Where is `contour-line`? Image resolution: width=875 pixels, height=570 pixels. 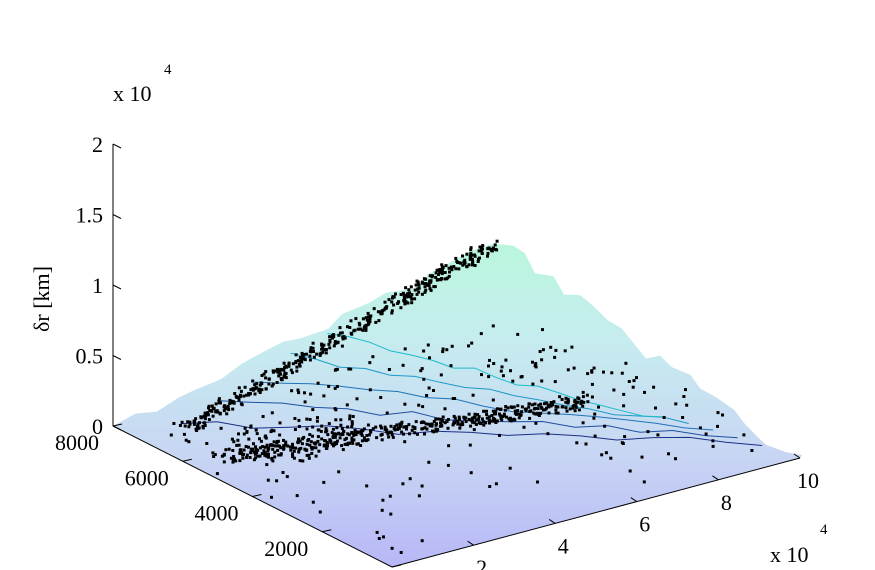 contour-line is located at coordinates (489, 388).